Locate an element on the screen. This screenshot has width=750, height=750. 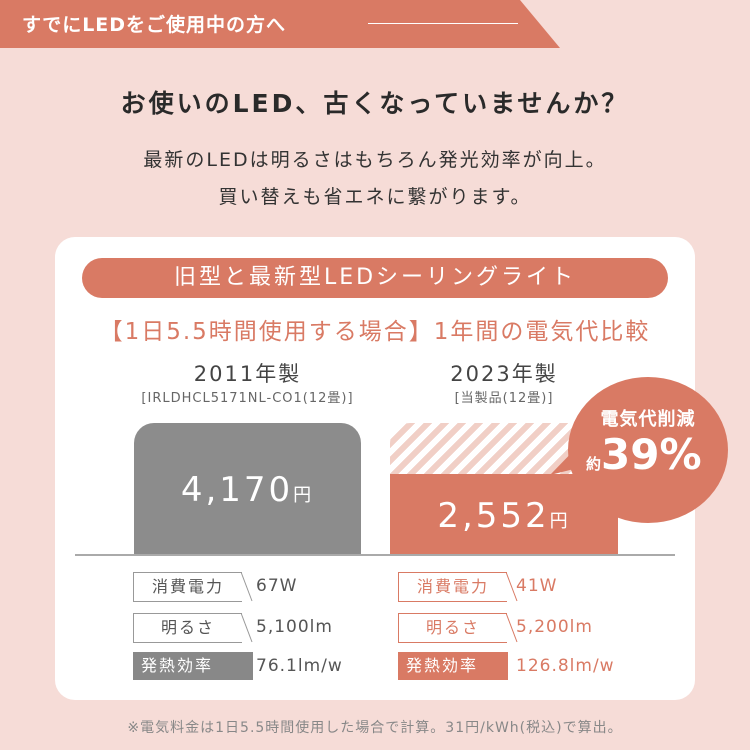
badge-value-wrap: 約39% is located at coordinates (656, 454).